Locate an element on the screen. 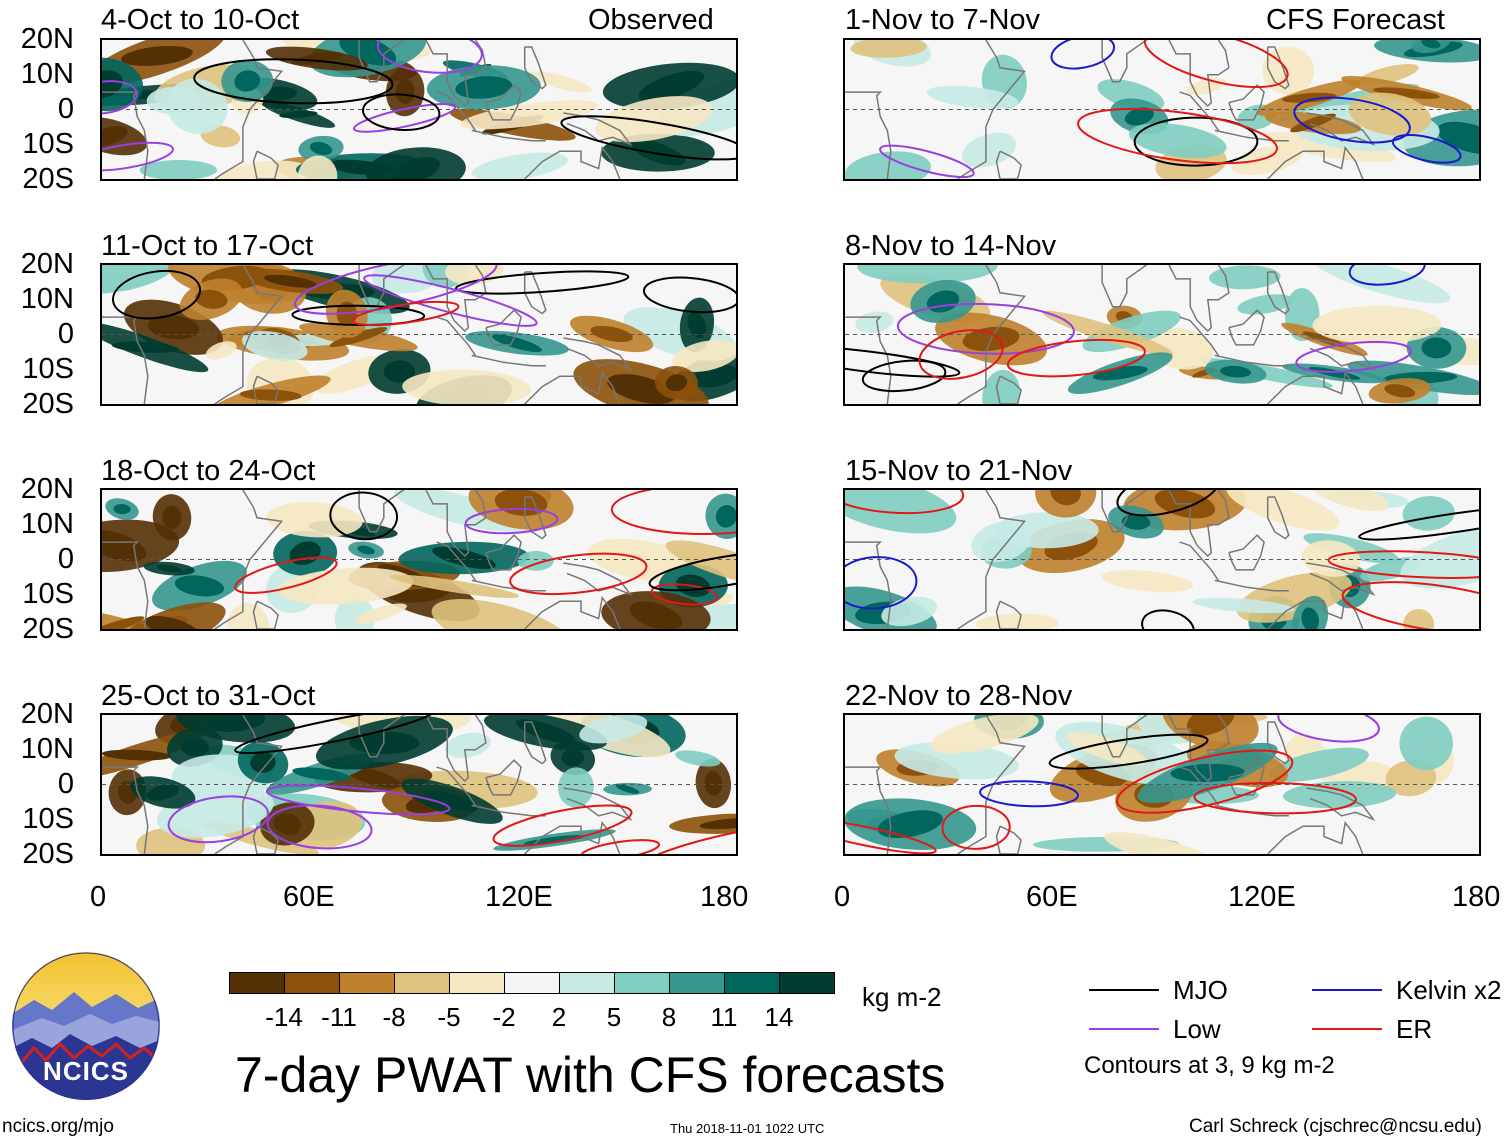  footer-url: ncics.org/mjo is located at coordinates (58, 1126).